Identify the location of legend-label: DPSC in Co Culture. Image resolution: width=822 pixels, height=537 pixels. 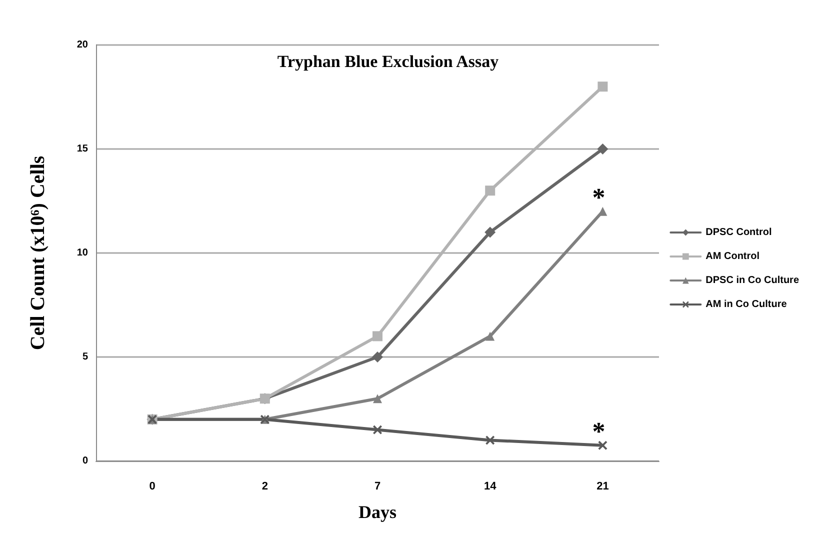
(753, 280).